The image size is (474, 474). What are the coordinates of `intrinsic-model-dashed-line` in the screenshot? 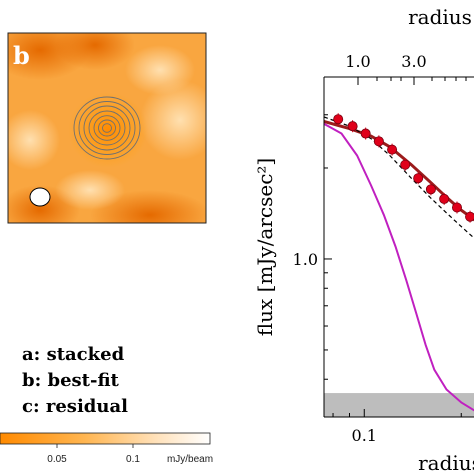 It's located at (399, 177).